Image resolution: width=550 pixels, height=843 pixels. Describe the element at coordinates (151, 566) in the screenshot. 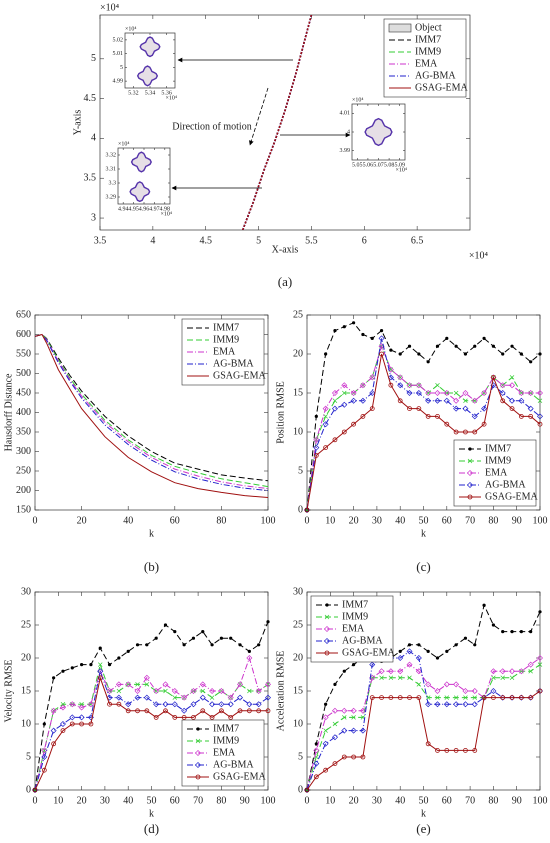

I see `panel-label: (b)` at that location.